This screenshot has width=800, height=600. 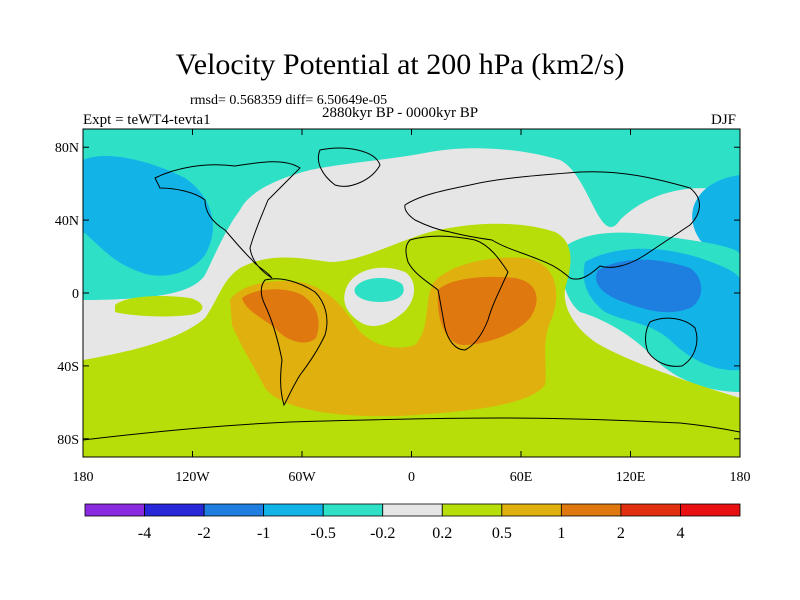 What do you see at coordinates (289, 100) in the screenshot?
I see `stats-label: rmsd= 0.568359 diff= 6.50649e-05` at bounding box center [289, 100].